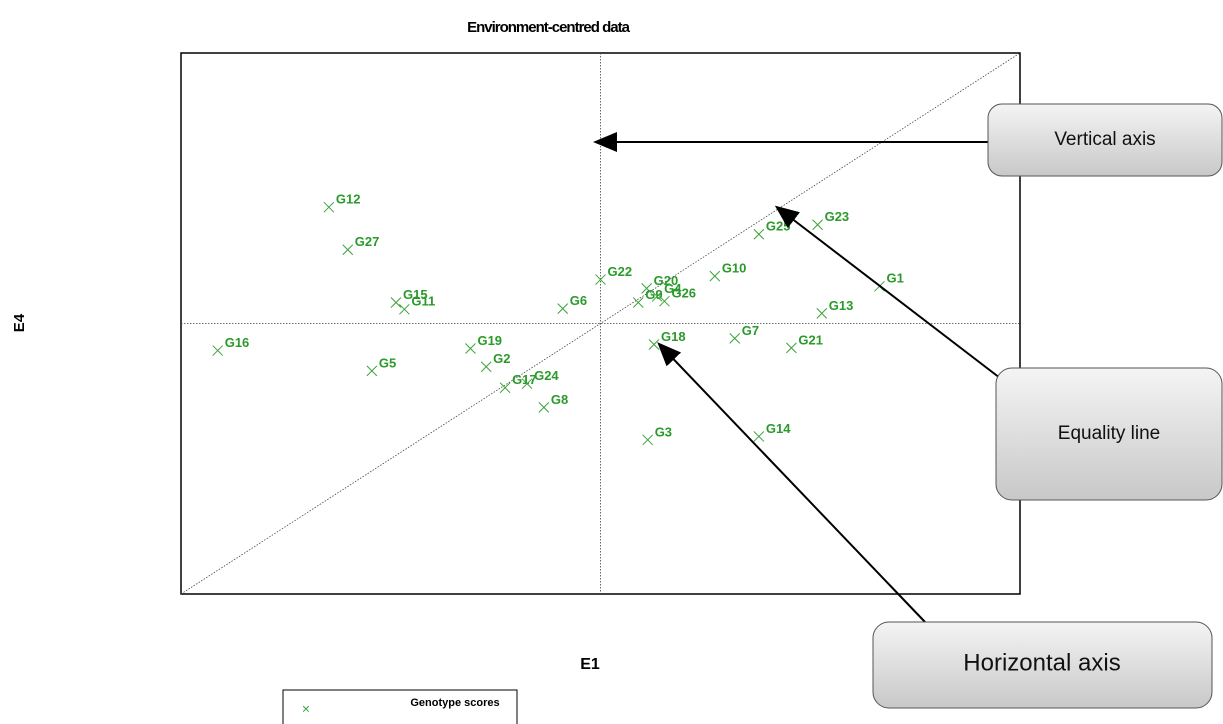  I want to click on point-label: G2, so click(501, 358).